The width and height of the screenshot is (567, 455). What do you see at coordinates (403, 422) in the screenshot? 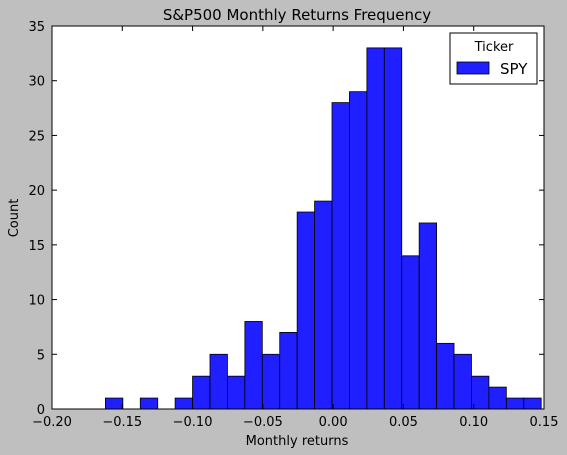
I see `x-tick-label: 0.05` at bounding box center [403, 422].